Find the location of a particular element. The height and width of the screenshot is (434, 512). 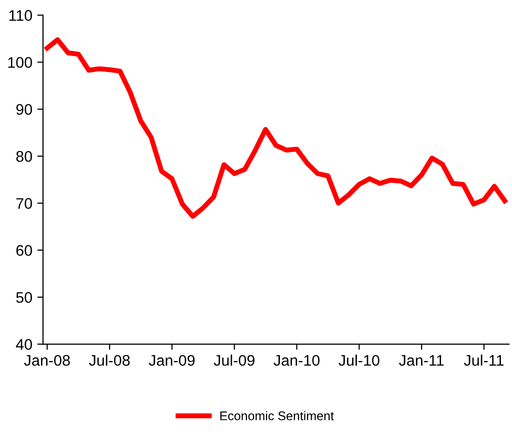

x-tick-label: Jul-08 is located at coordinates (109, 360).